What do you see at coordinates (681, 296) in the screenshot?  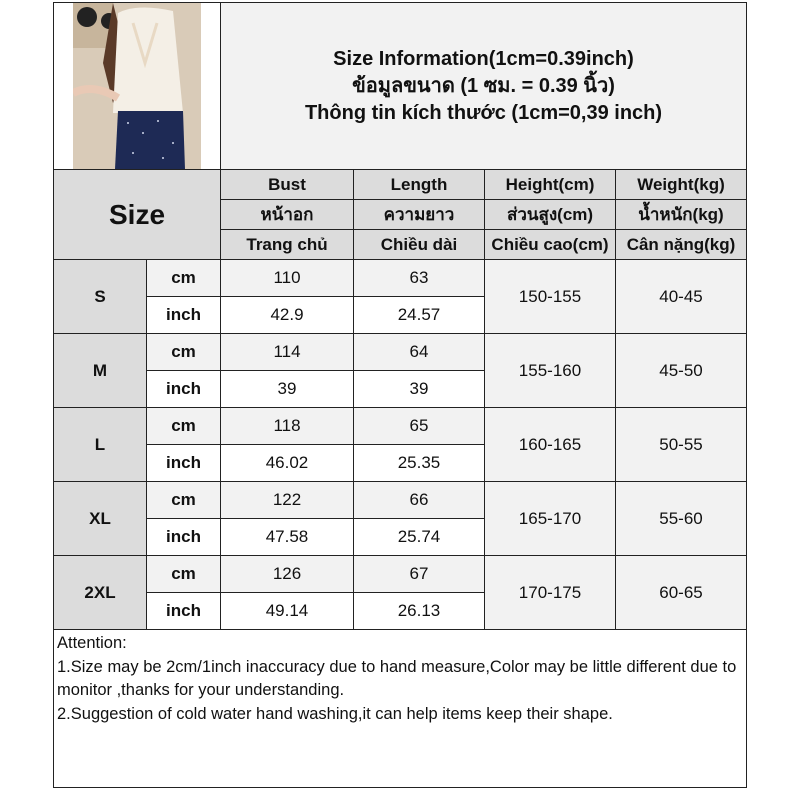 I see `weight-range: 40-45` at bounding box center [681, 296].